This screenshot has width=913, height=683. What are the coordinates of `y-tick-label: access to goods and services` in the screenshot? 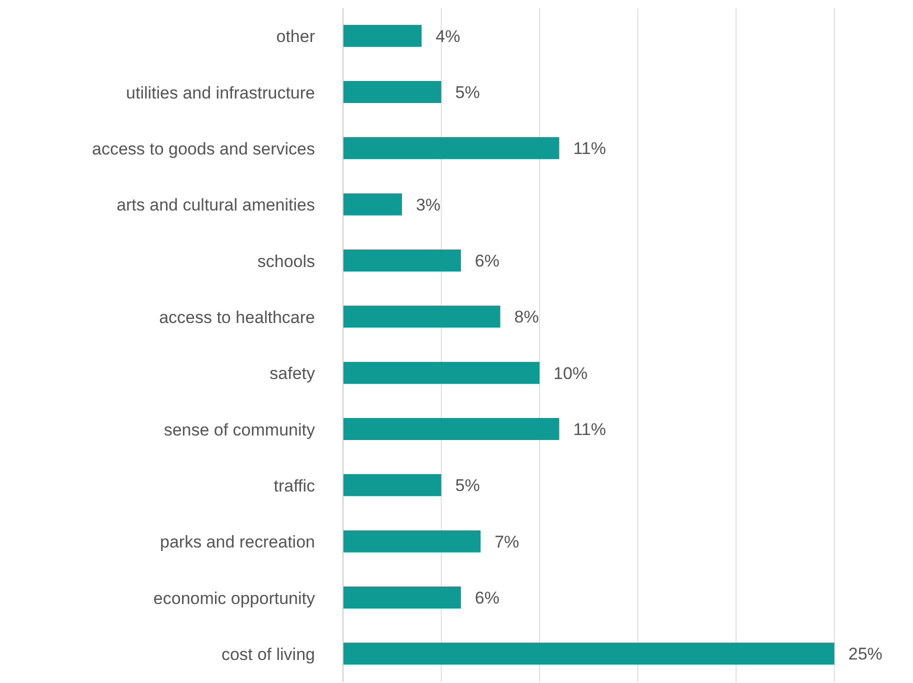 It's located at (203, 148).